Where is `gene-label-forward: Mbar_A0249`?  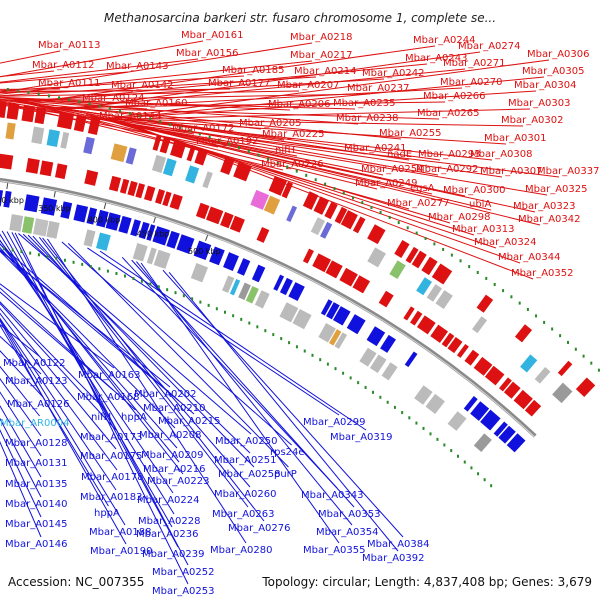 gene-label-forward: Mbar_A0249 is located at coordinates (386, 183).